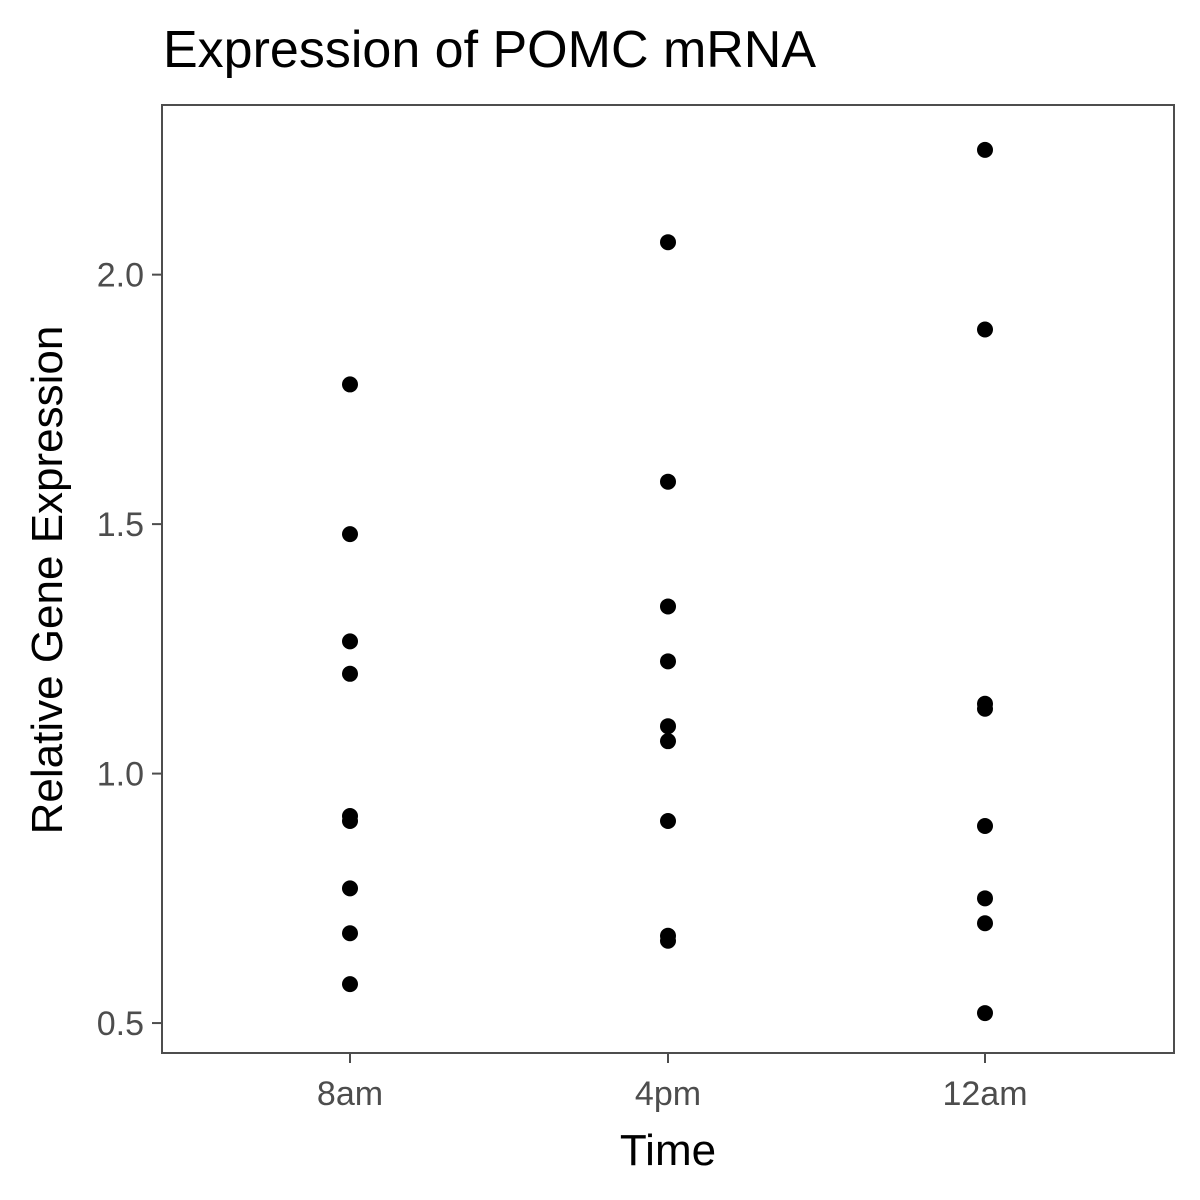 This screenshot has height=1200, width=1200. I want to click on y-axis-title: Relative Gene Expression, so click(47, 580).